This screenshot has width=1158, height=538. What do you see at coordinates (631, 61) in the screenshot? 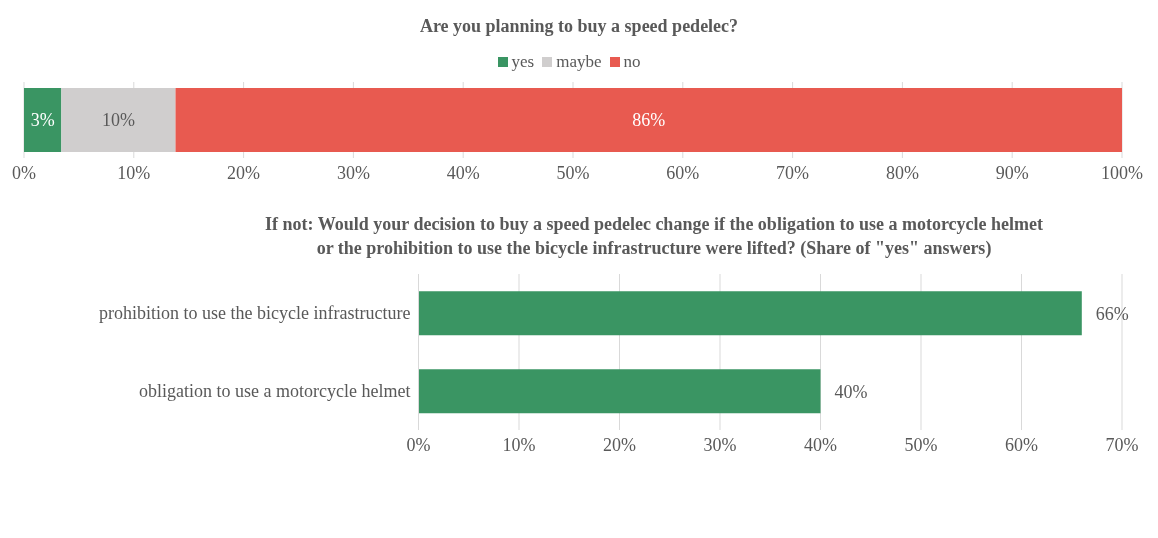
I see `legend-label: no` at bounding box center [631, 61].